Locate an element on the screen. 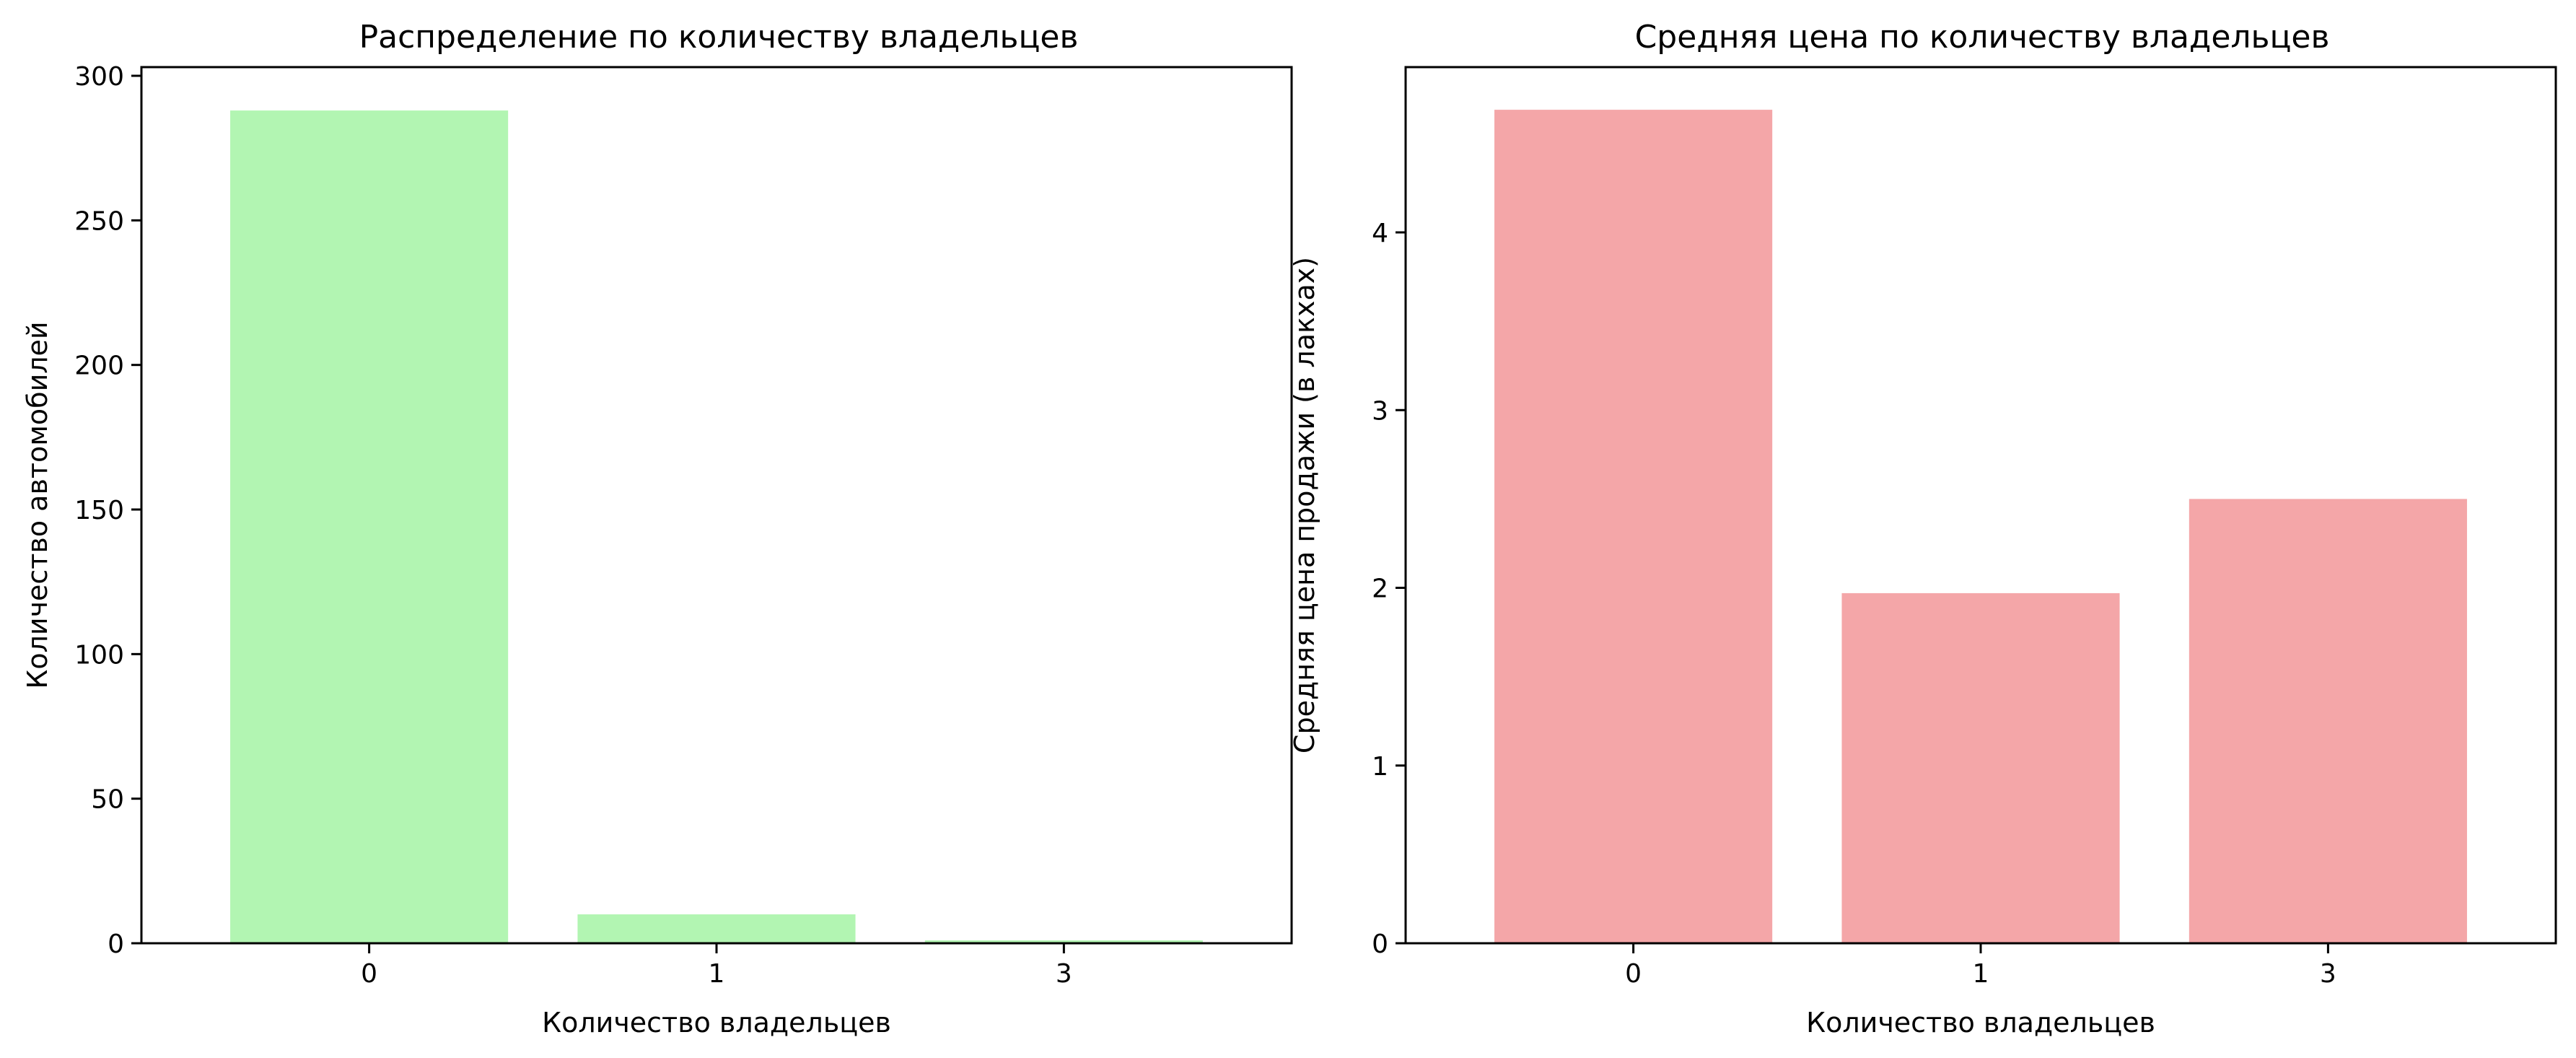 The width and height of the screenshot is (2576, 1058). chart-title: Средняя цена по количеству владельцев is located at coordinates (1983, 37).